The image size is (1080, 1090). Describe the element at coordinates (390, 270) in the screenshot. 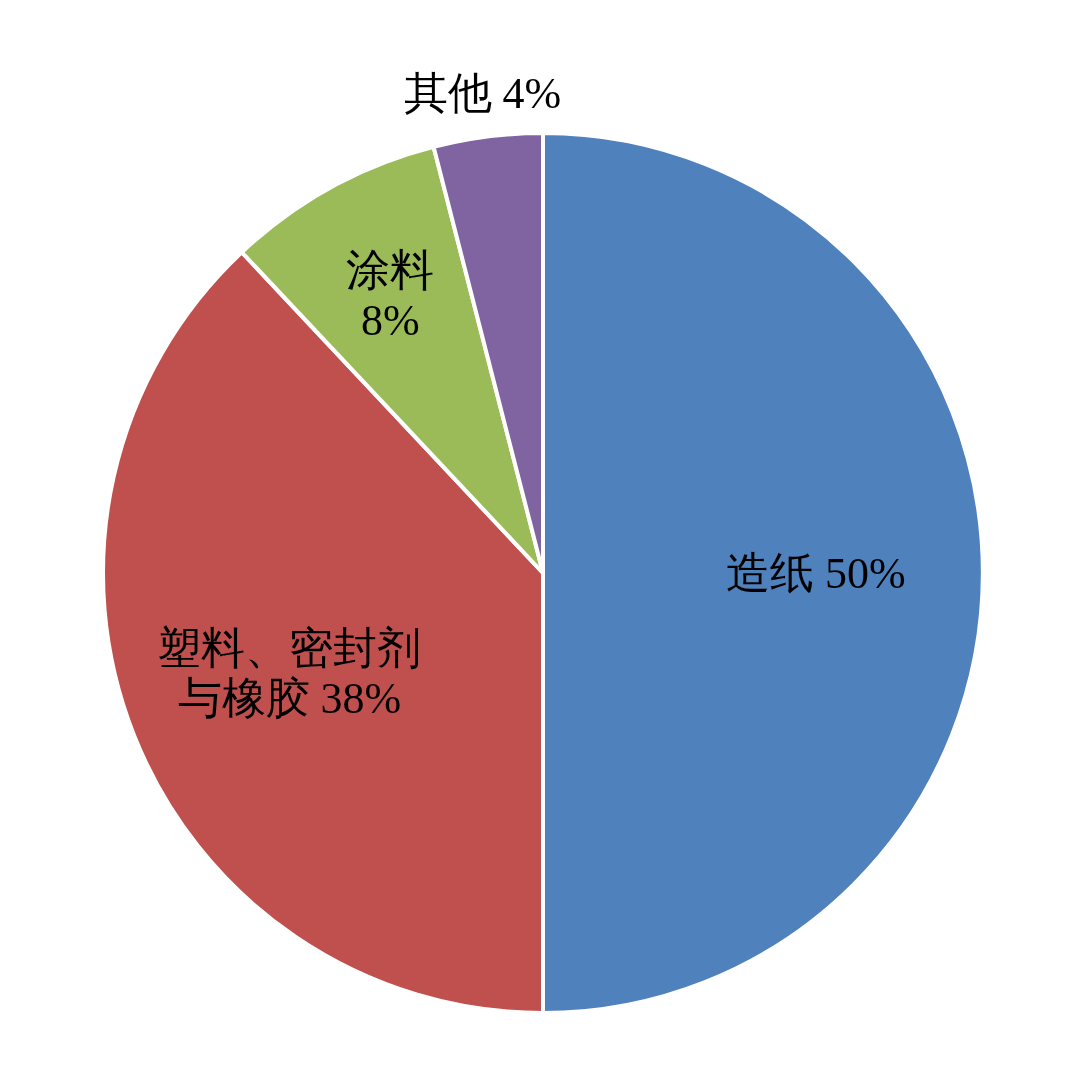

I see `slice-label: 涂料` at that location.